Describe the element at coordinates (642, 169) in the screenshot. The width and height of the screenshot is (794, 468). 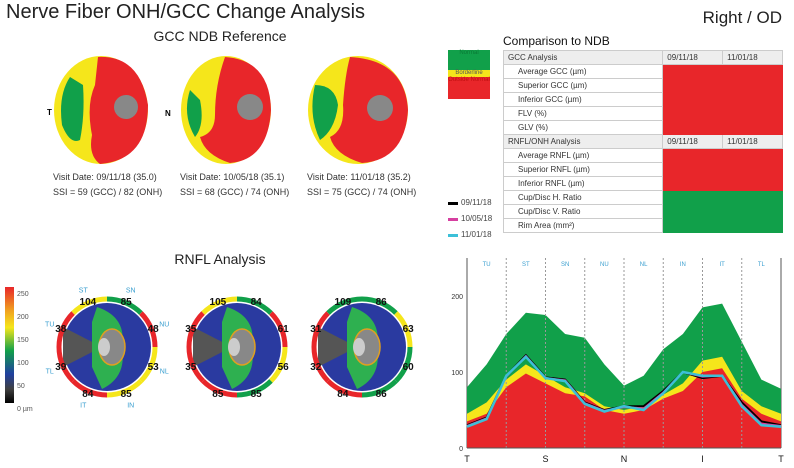
I see `table-row: Superior RNFL (µm)` at that location.